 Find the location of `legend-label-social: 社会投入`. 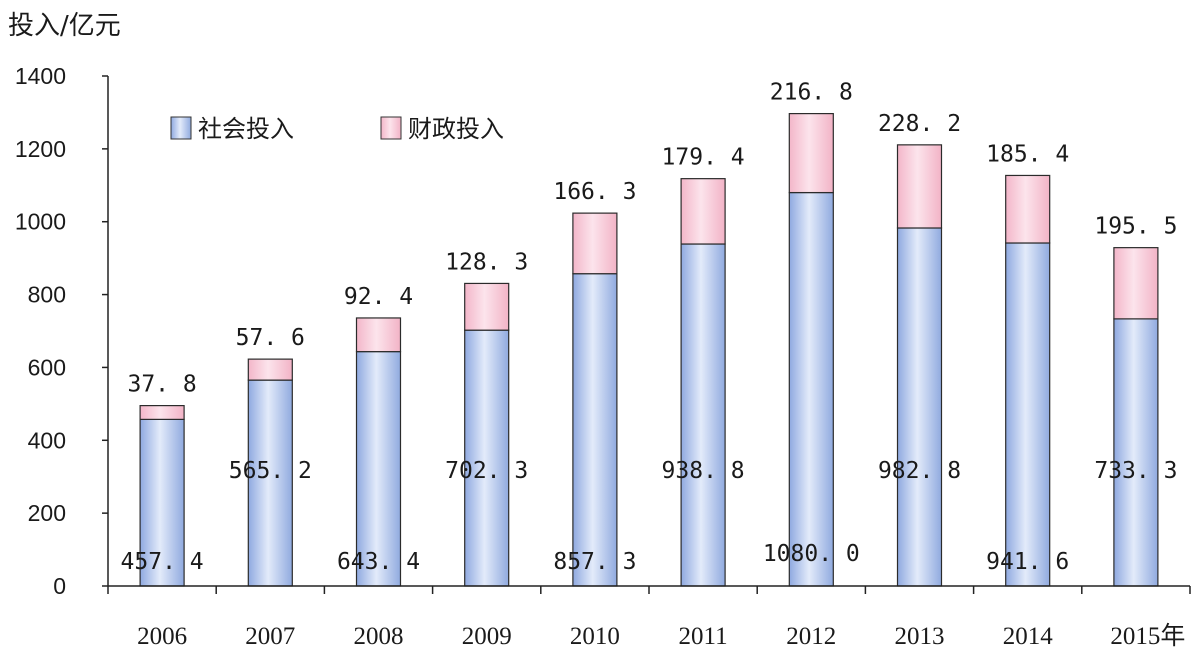

legend-label-social: 社会投入 is located at coordinates (246, 129).